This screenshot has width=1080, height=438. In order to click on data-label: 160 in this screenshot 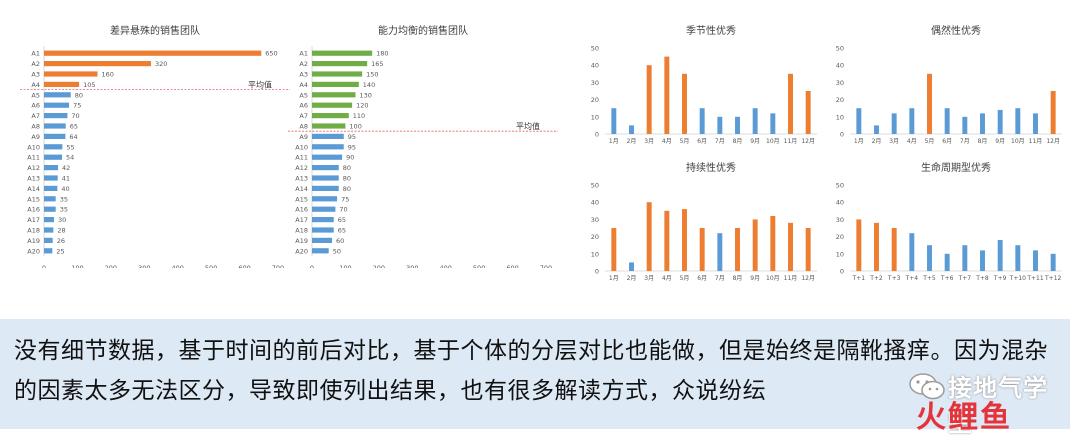, I will do `click(107, 75)`.